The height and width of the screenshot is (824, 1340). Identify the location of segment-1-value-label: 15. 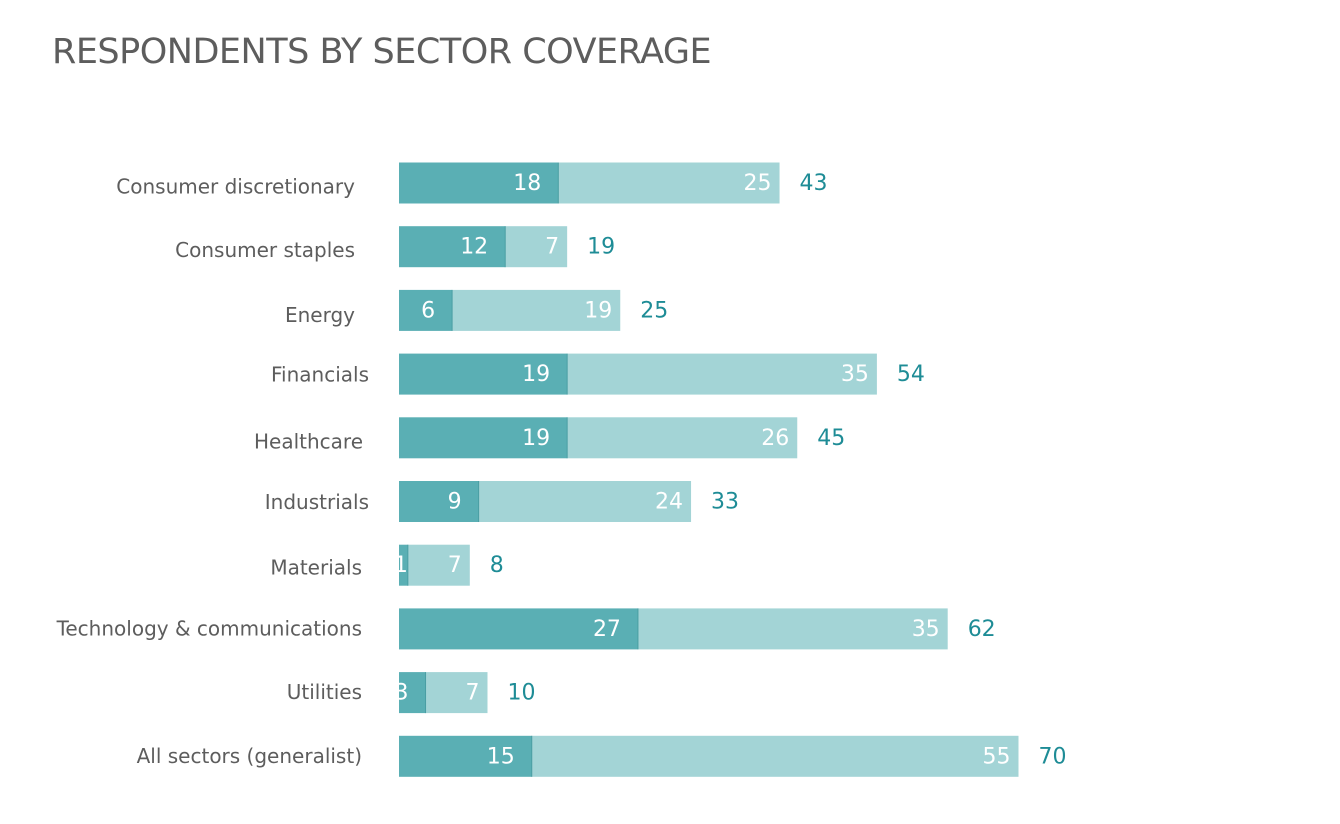
(501, 756).